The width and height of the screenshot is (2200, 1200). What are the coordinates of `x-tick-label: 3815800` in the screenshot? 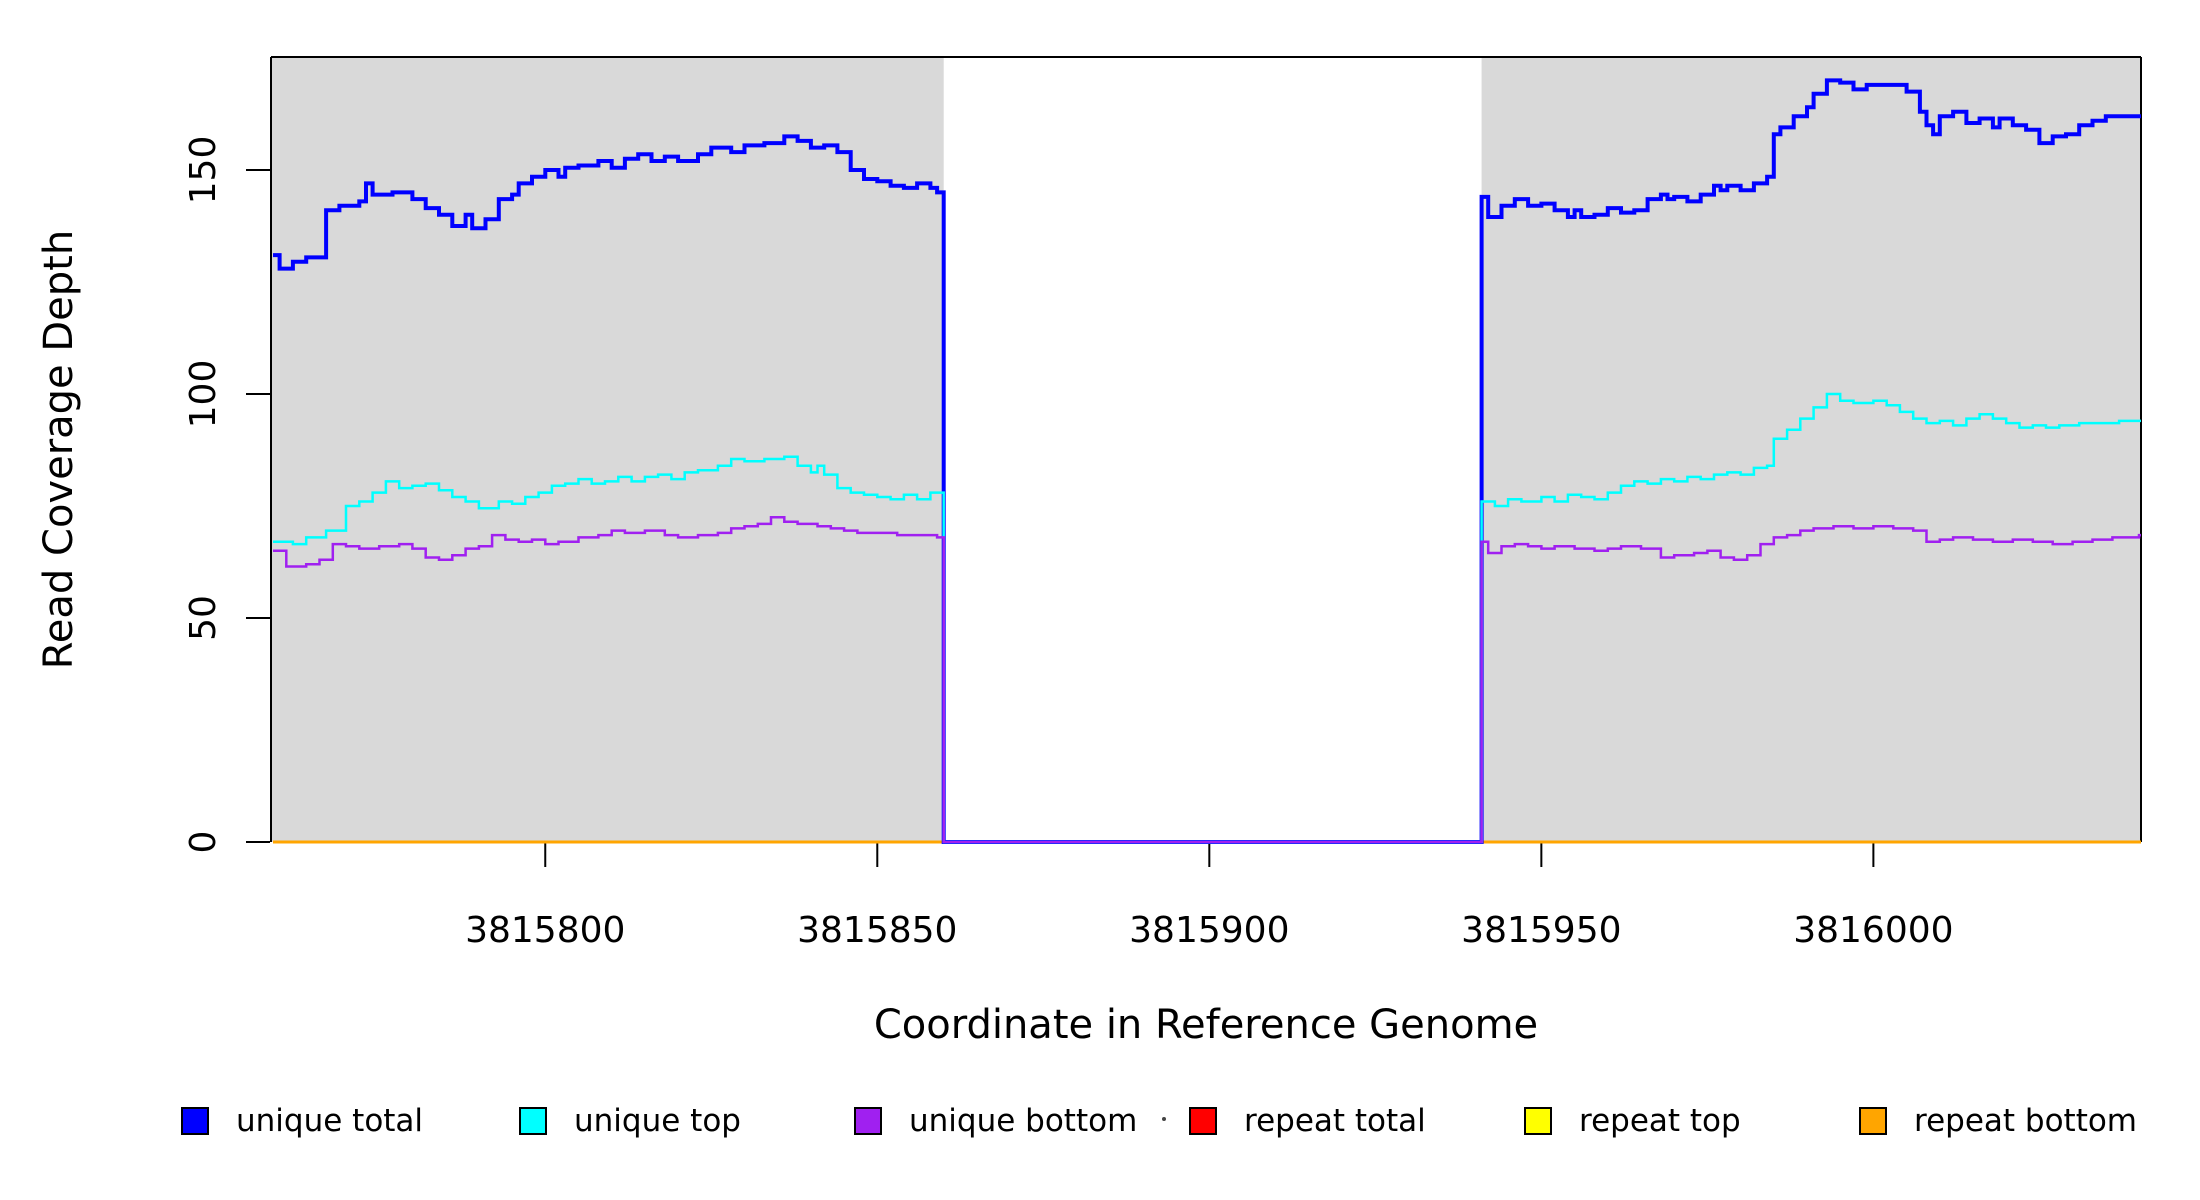 It's located at (545, 930).